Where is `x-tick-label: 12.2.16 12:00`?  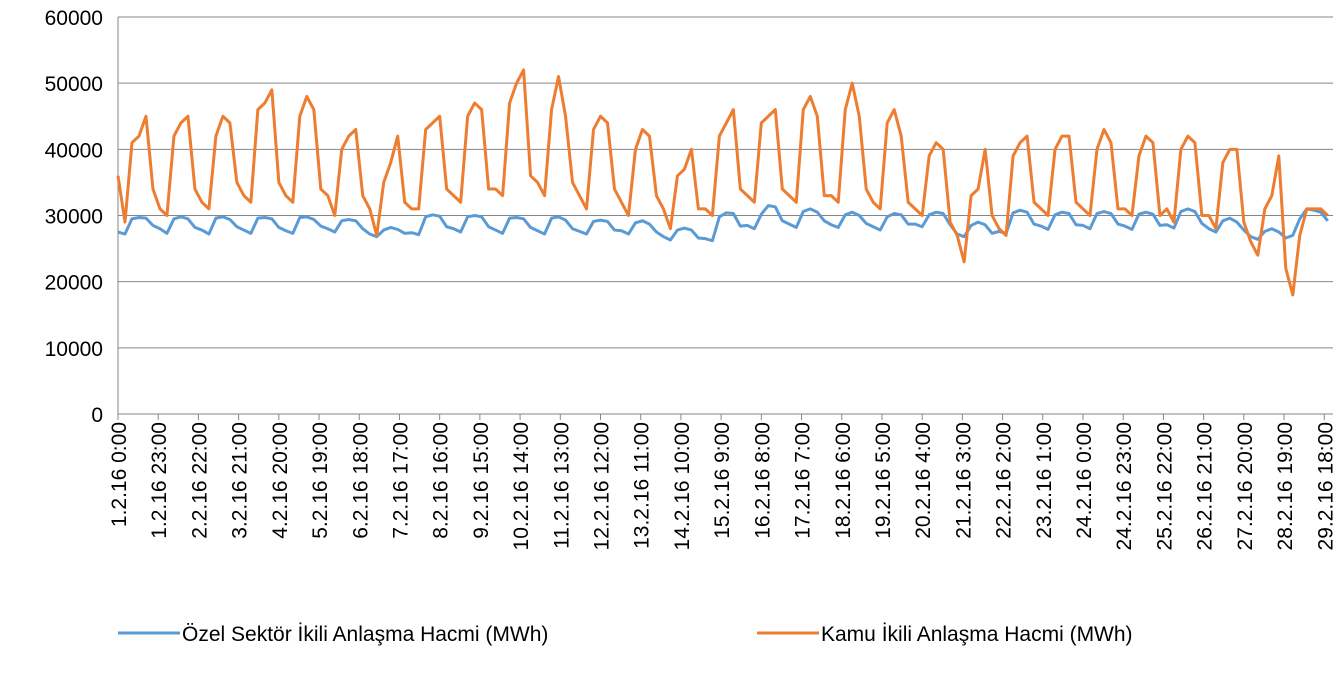
x-tick-label: 12.2.16 12:00 is located at coordinates (602, 486).